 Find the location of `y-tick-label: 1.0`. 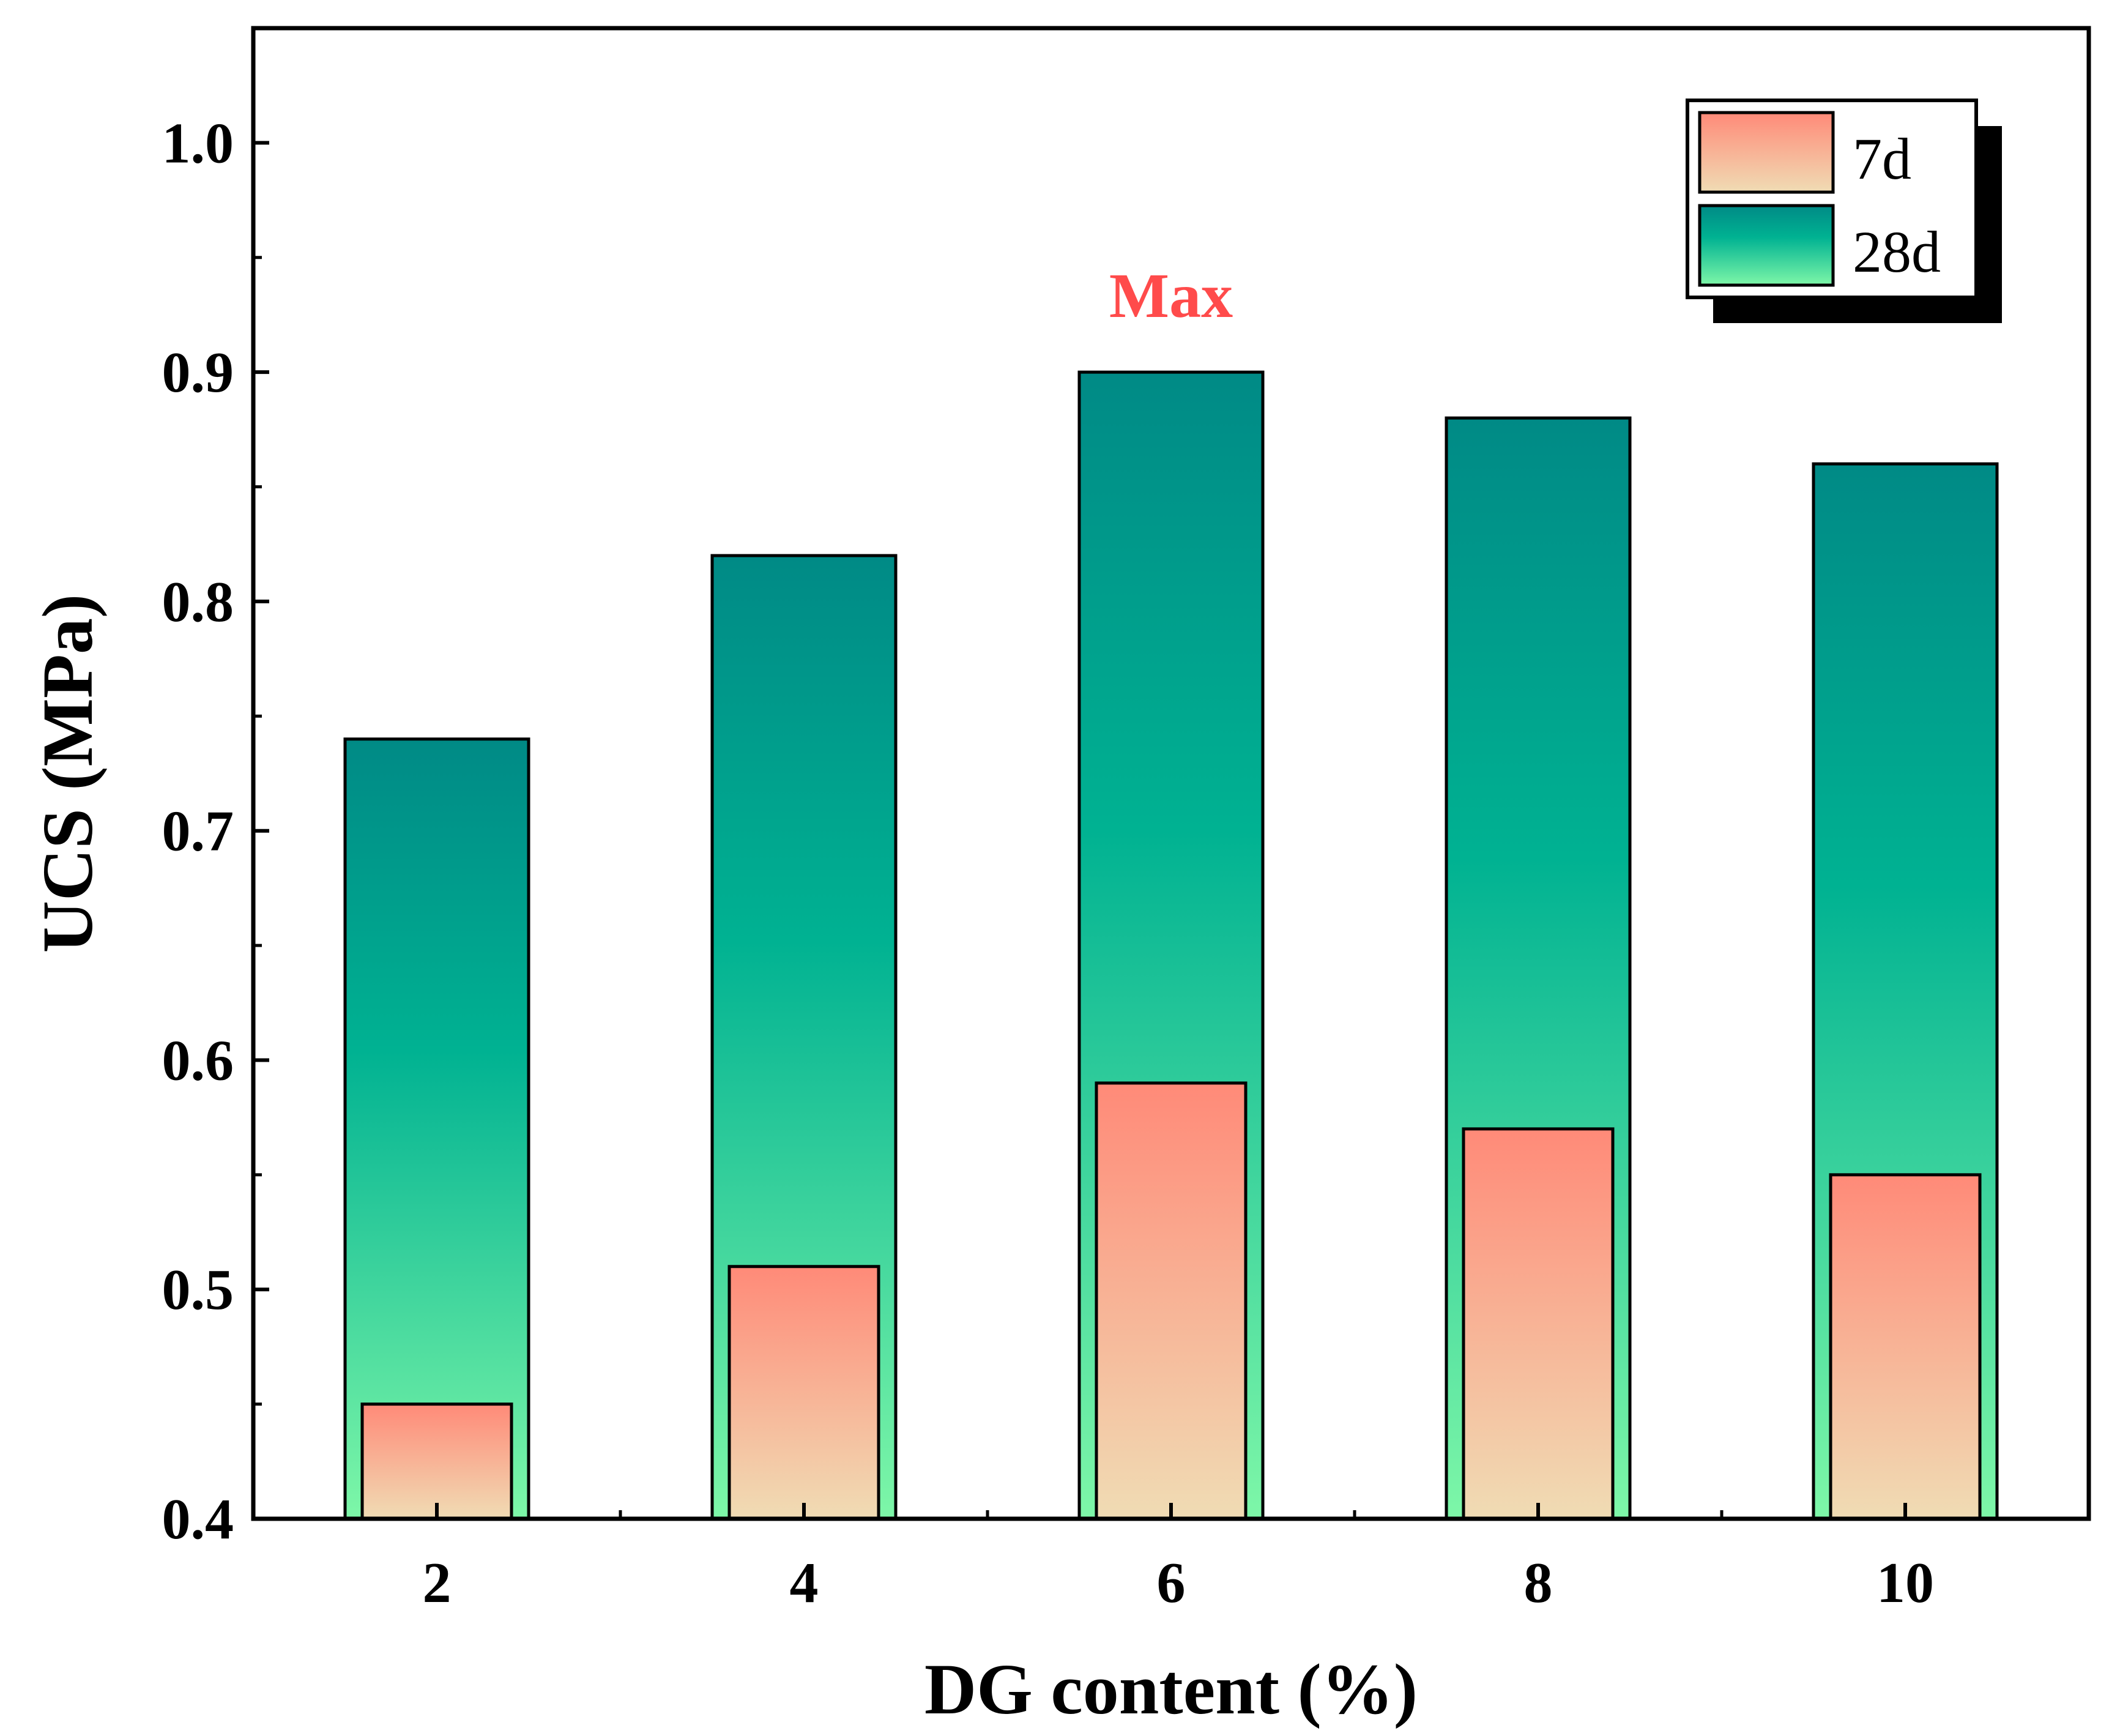

y-tick-label: 1.0 is located at coordinates (198, 143).